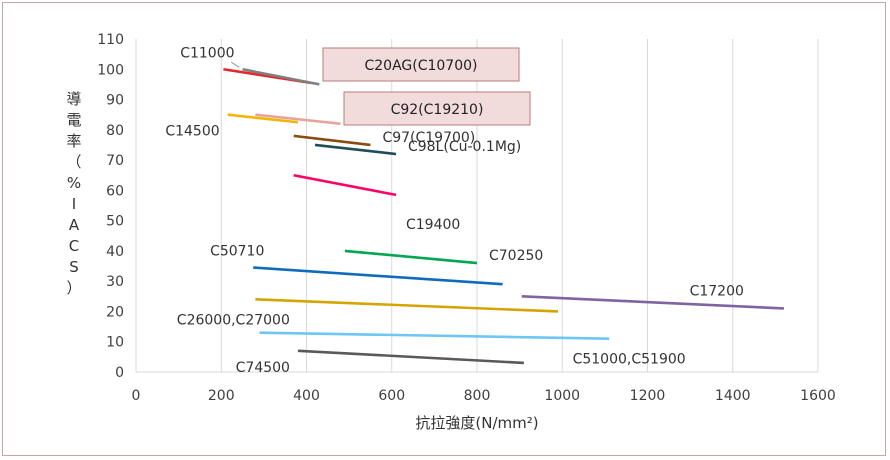 This screenshot has width=890, height=460. I want to click on series-label-c97-c19700-: C97(C19700), so click(428, 138).